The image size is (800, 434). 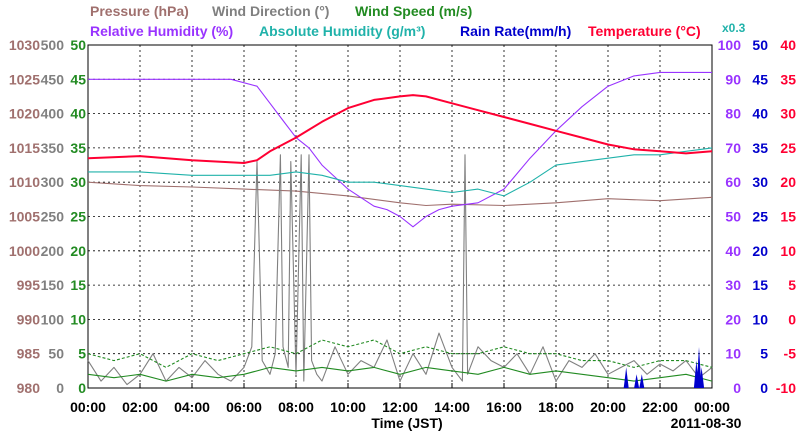 I want to click on y-tick-label-temperature: 30, so click(x=788, y=114).